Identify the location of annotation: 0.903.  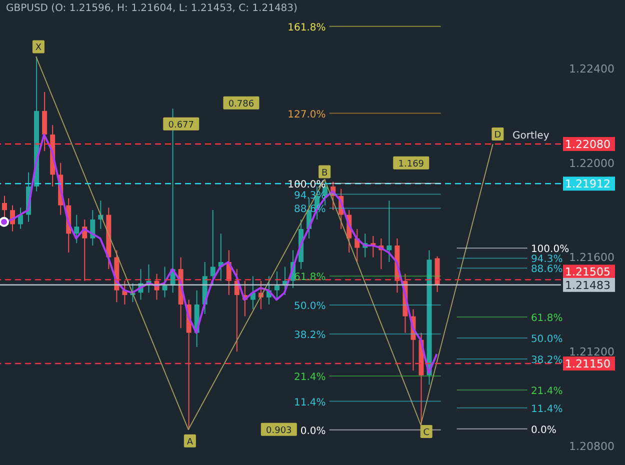
(279, 431).